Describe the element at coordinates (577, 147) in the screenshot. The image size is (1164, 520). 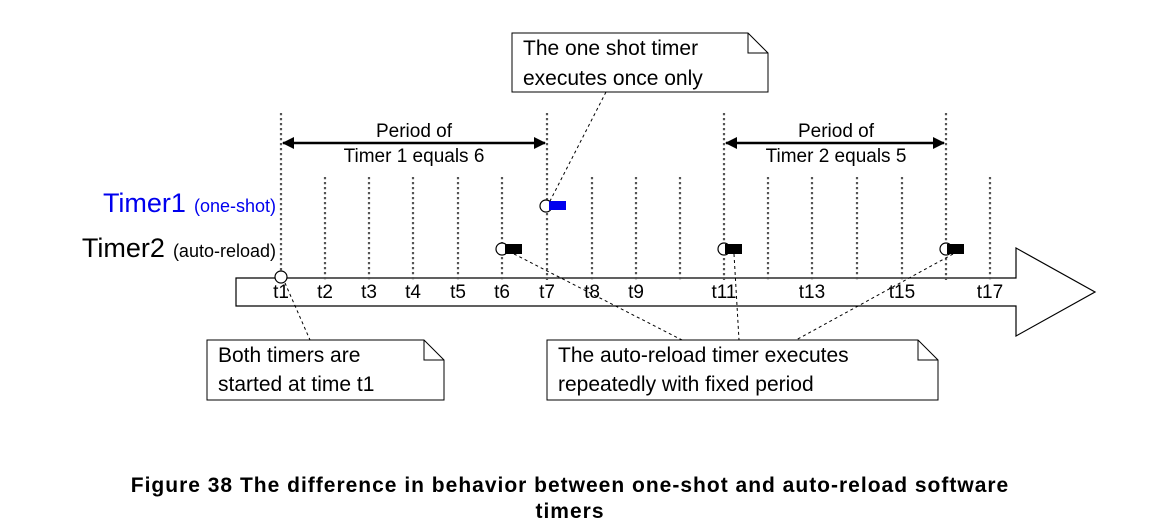
I see `connector-one-shot` at that location.